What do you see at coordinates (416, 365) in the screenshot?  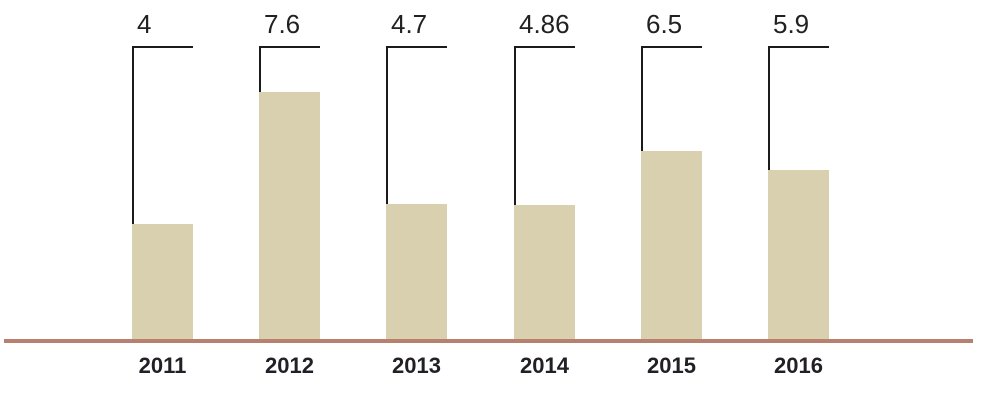 I see `category-label: 2013` at bounding box center [416, 365].